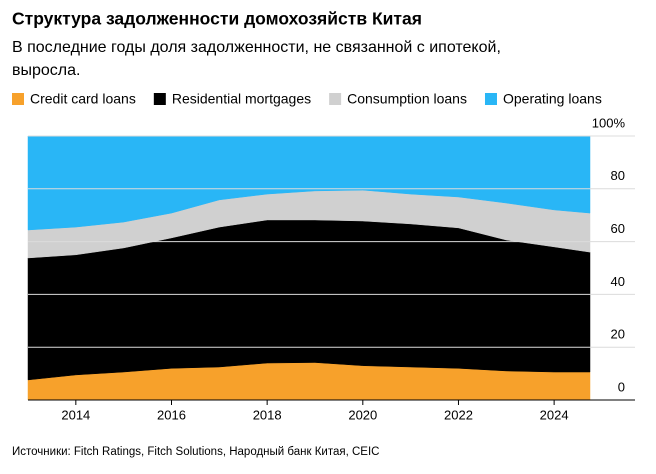 The image size is (656, 474). Describe the element at coordinates (75, 414) in the screenshot. I see `x-tick-label: 2014` at that location.